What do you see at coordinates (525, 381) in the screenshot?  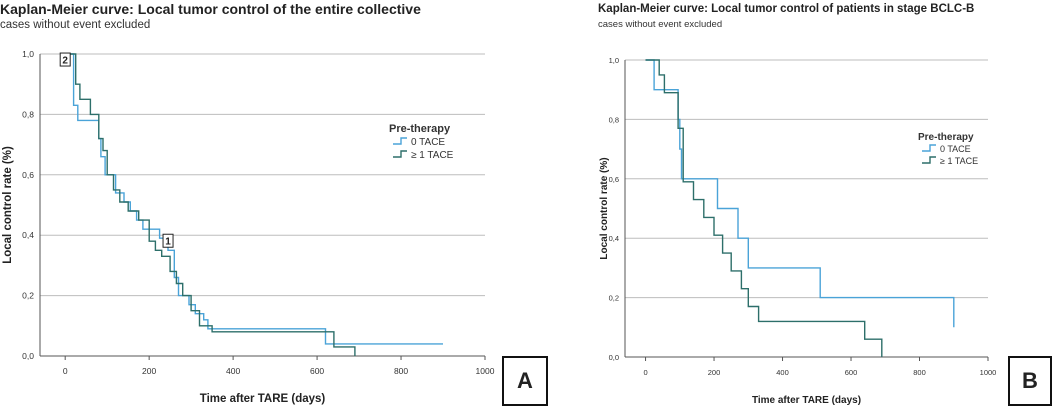 I see `panel-letter-a: A` at bounding box center [525, 381].